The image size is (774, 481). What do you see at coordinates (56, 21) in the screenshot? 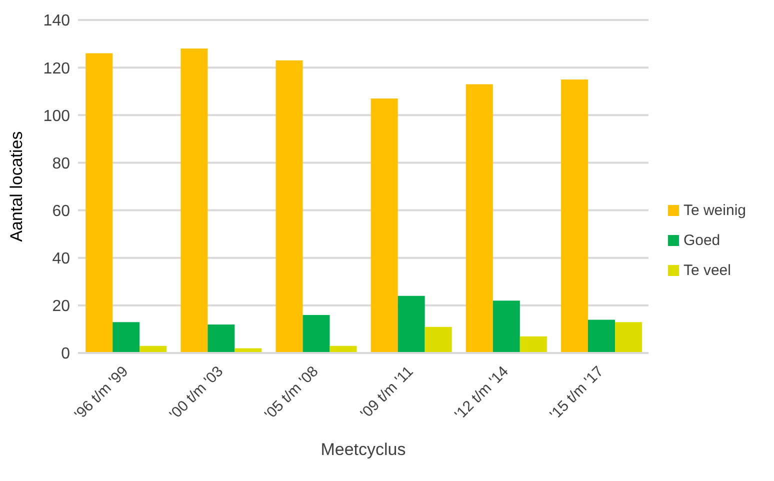
I see `y-tick-label: 140` at bounding box center [56, 21].